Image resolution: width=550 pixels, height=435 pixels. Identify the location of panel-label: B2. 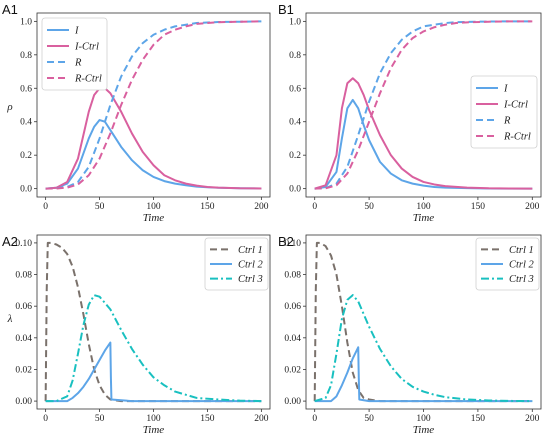
(286, 241).